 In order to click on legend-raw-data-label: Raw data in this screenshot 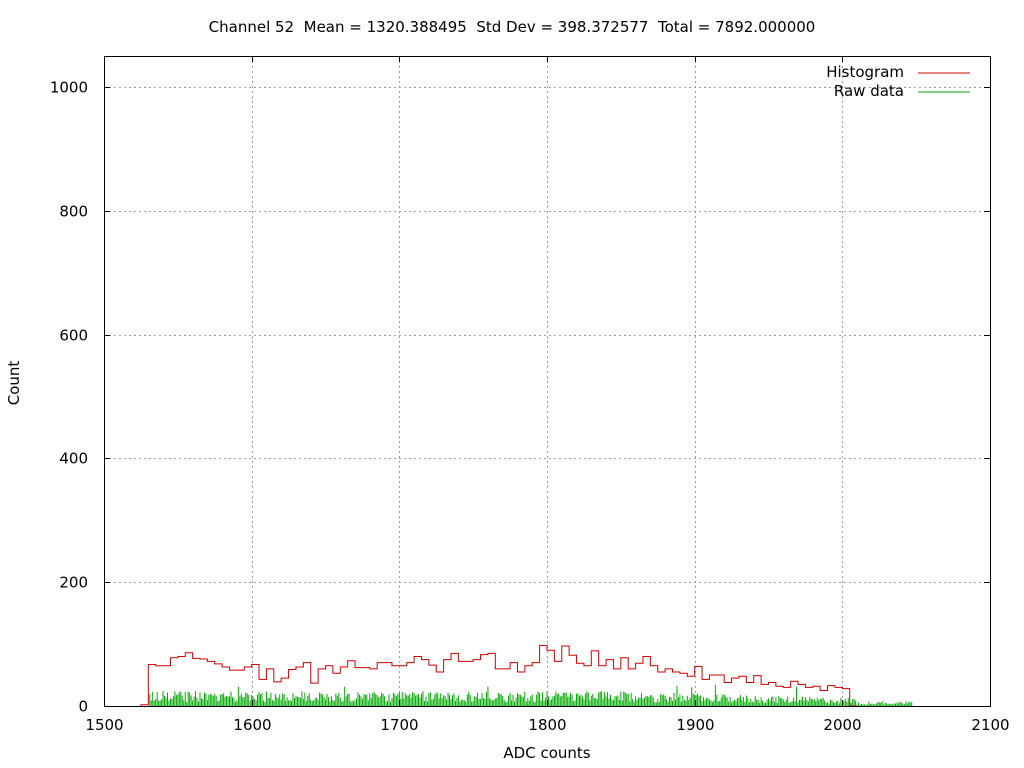, I will do `click(868, 91)`.